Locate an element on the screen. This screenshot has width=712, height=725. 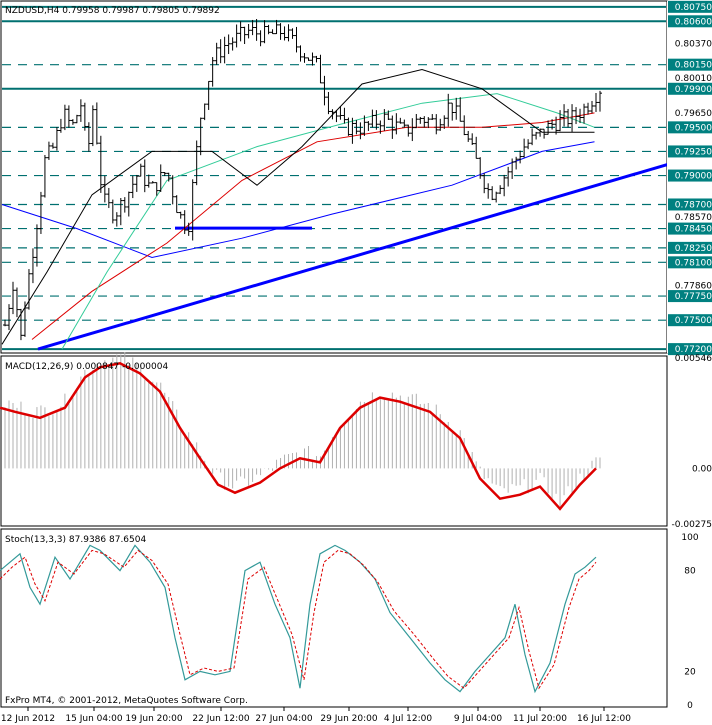
stoch-tick-label: 20 is located at coordinates (690, 672).